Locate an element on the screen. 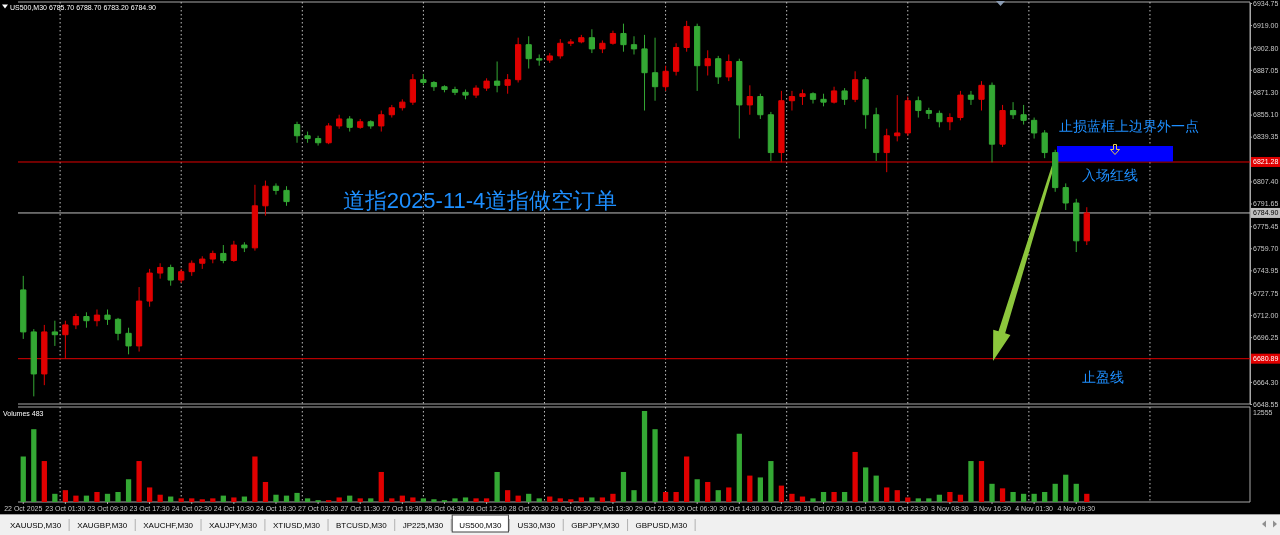 The image size is (1280, 535). annotation: 止盈线 is located at coordinates (1103, 377).